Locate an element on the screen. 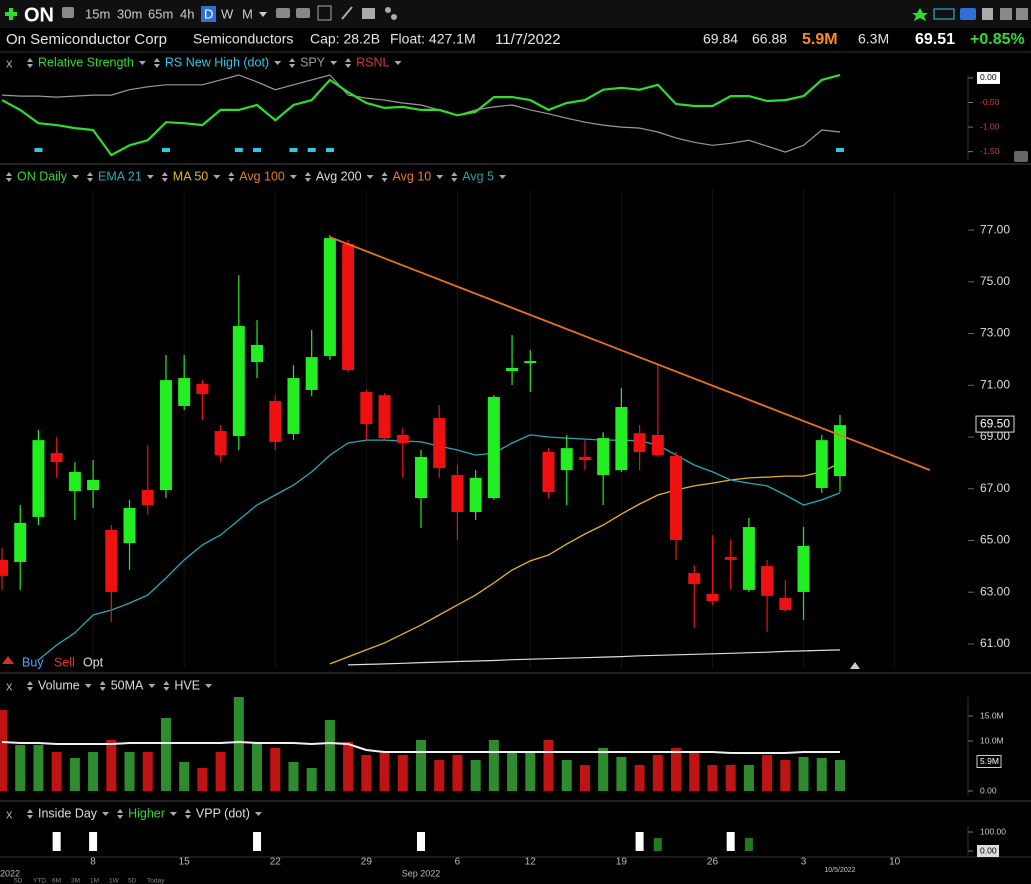 This screenshot has height=884, width=1031. layout-icon is located at coordinates (303, 13).